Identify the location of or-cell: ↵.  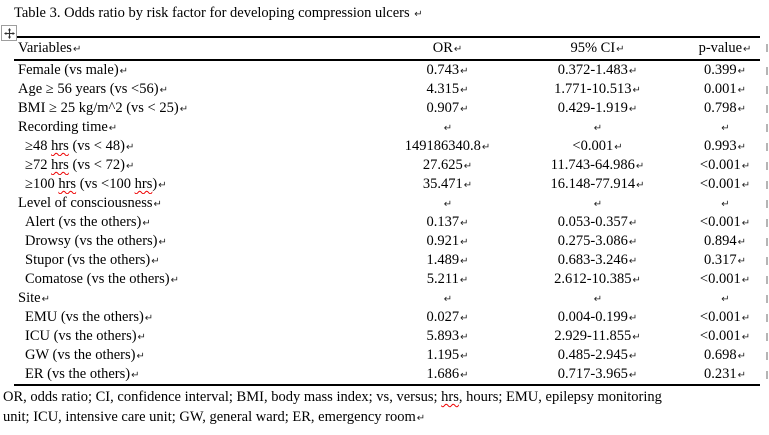
(447, 298).